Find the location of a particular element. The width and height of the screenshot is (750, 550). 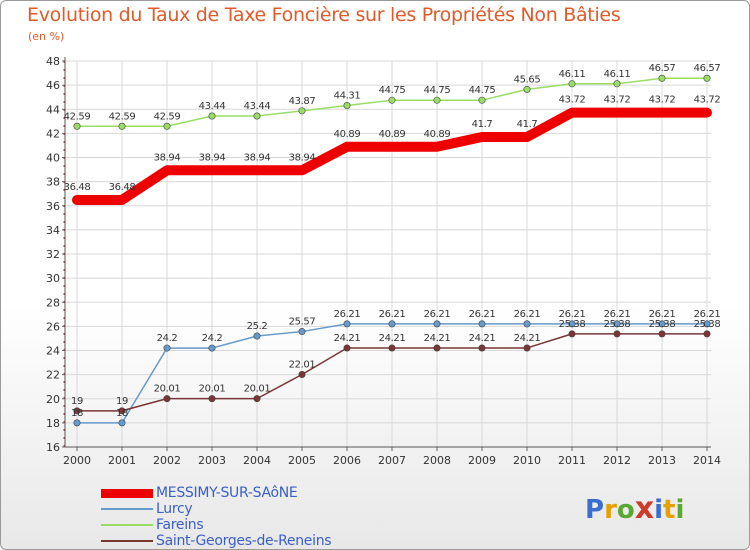

y-tick-label: 40 is located at coordinates (53, 158).